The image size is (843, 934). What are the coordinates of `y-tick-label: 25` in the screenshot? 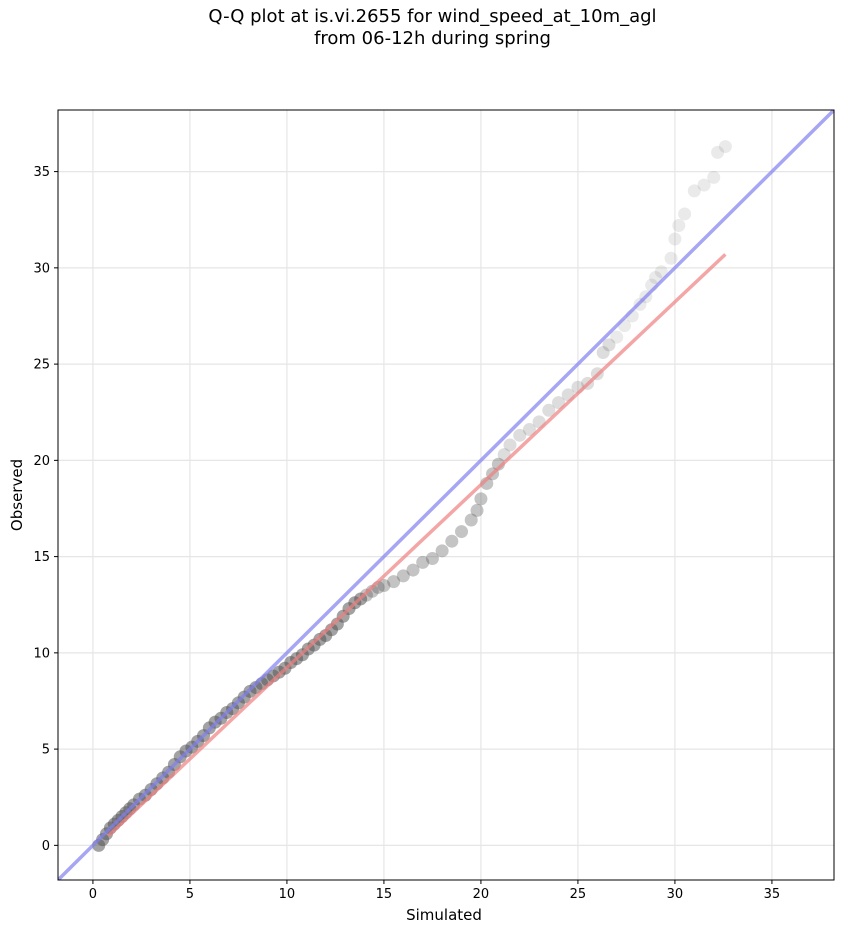 It's located at (41, 365).